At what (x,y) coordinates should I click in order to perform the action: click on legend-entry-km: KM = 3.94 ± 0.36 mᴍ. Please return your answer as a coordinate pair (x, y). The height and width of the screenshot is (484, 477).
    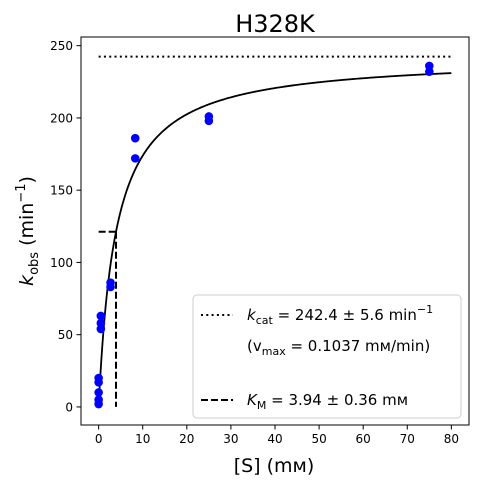
    Looking at the image, I should click on (327, 401).